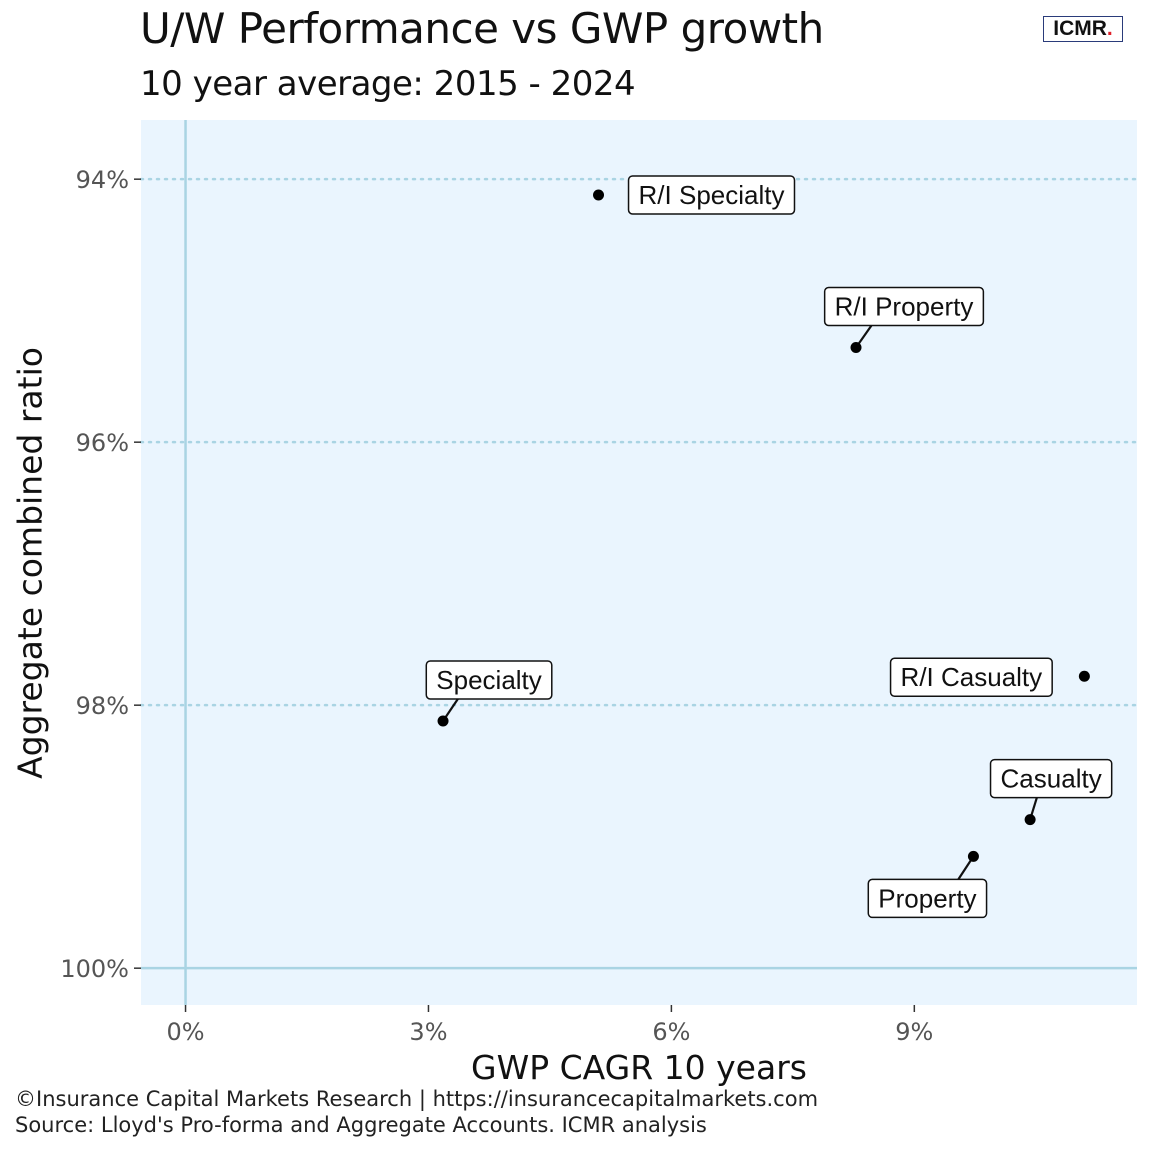 This screenshot has height=1152, width=1152. Describe the element at coordinates (30, 563) in the screenshot. I see `y-axis-label: Aggregate combined ratio` at that location.